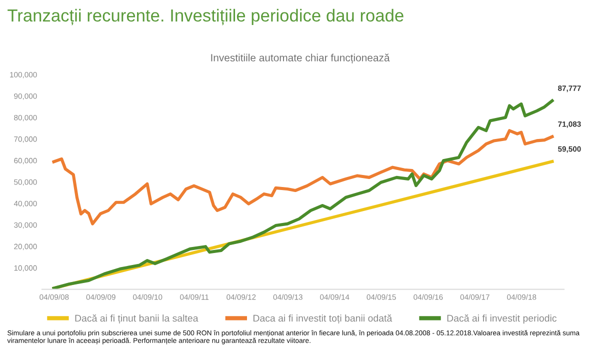 Image resolution: width=600 pixels, height=355 pixels. What do you see at coordinates (322, 319) in the screenshot?
I see `legend-label: Daca ai fi investit toți banii odată` at bounding box center [322, 319].